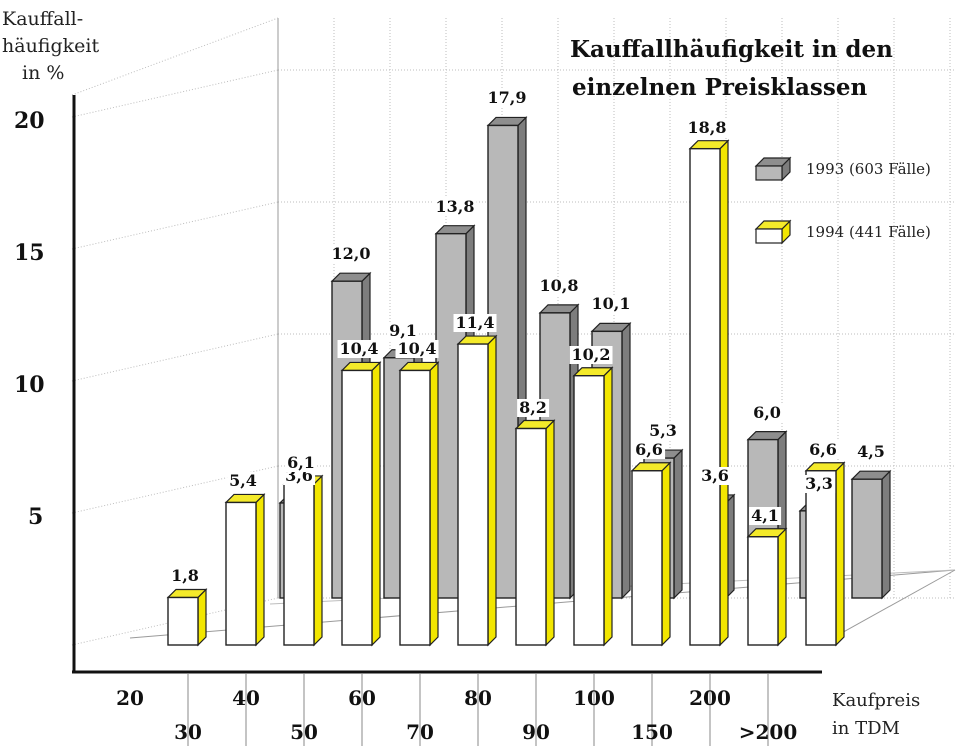  I want to click on data-label-1993: 3,3, so click(819, 483).